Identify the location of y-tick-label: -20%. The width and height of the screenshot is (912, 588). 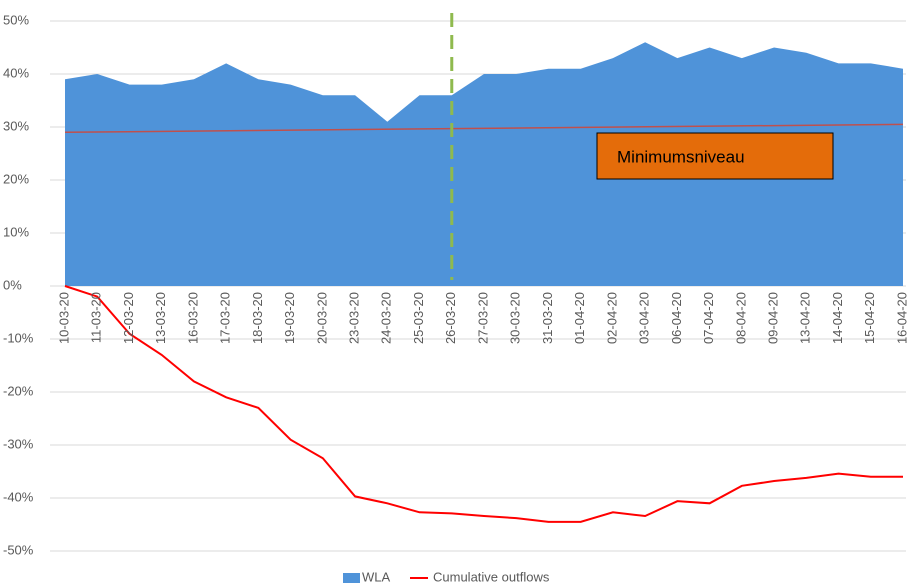
(18, 390).